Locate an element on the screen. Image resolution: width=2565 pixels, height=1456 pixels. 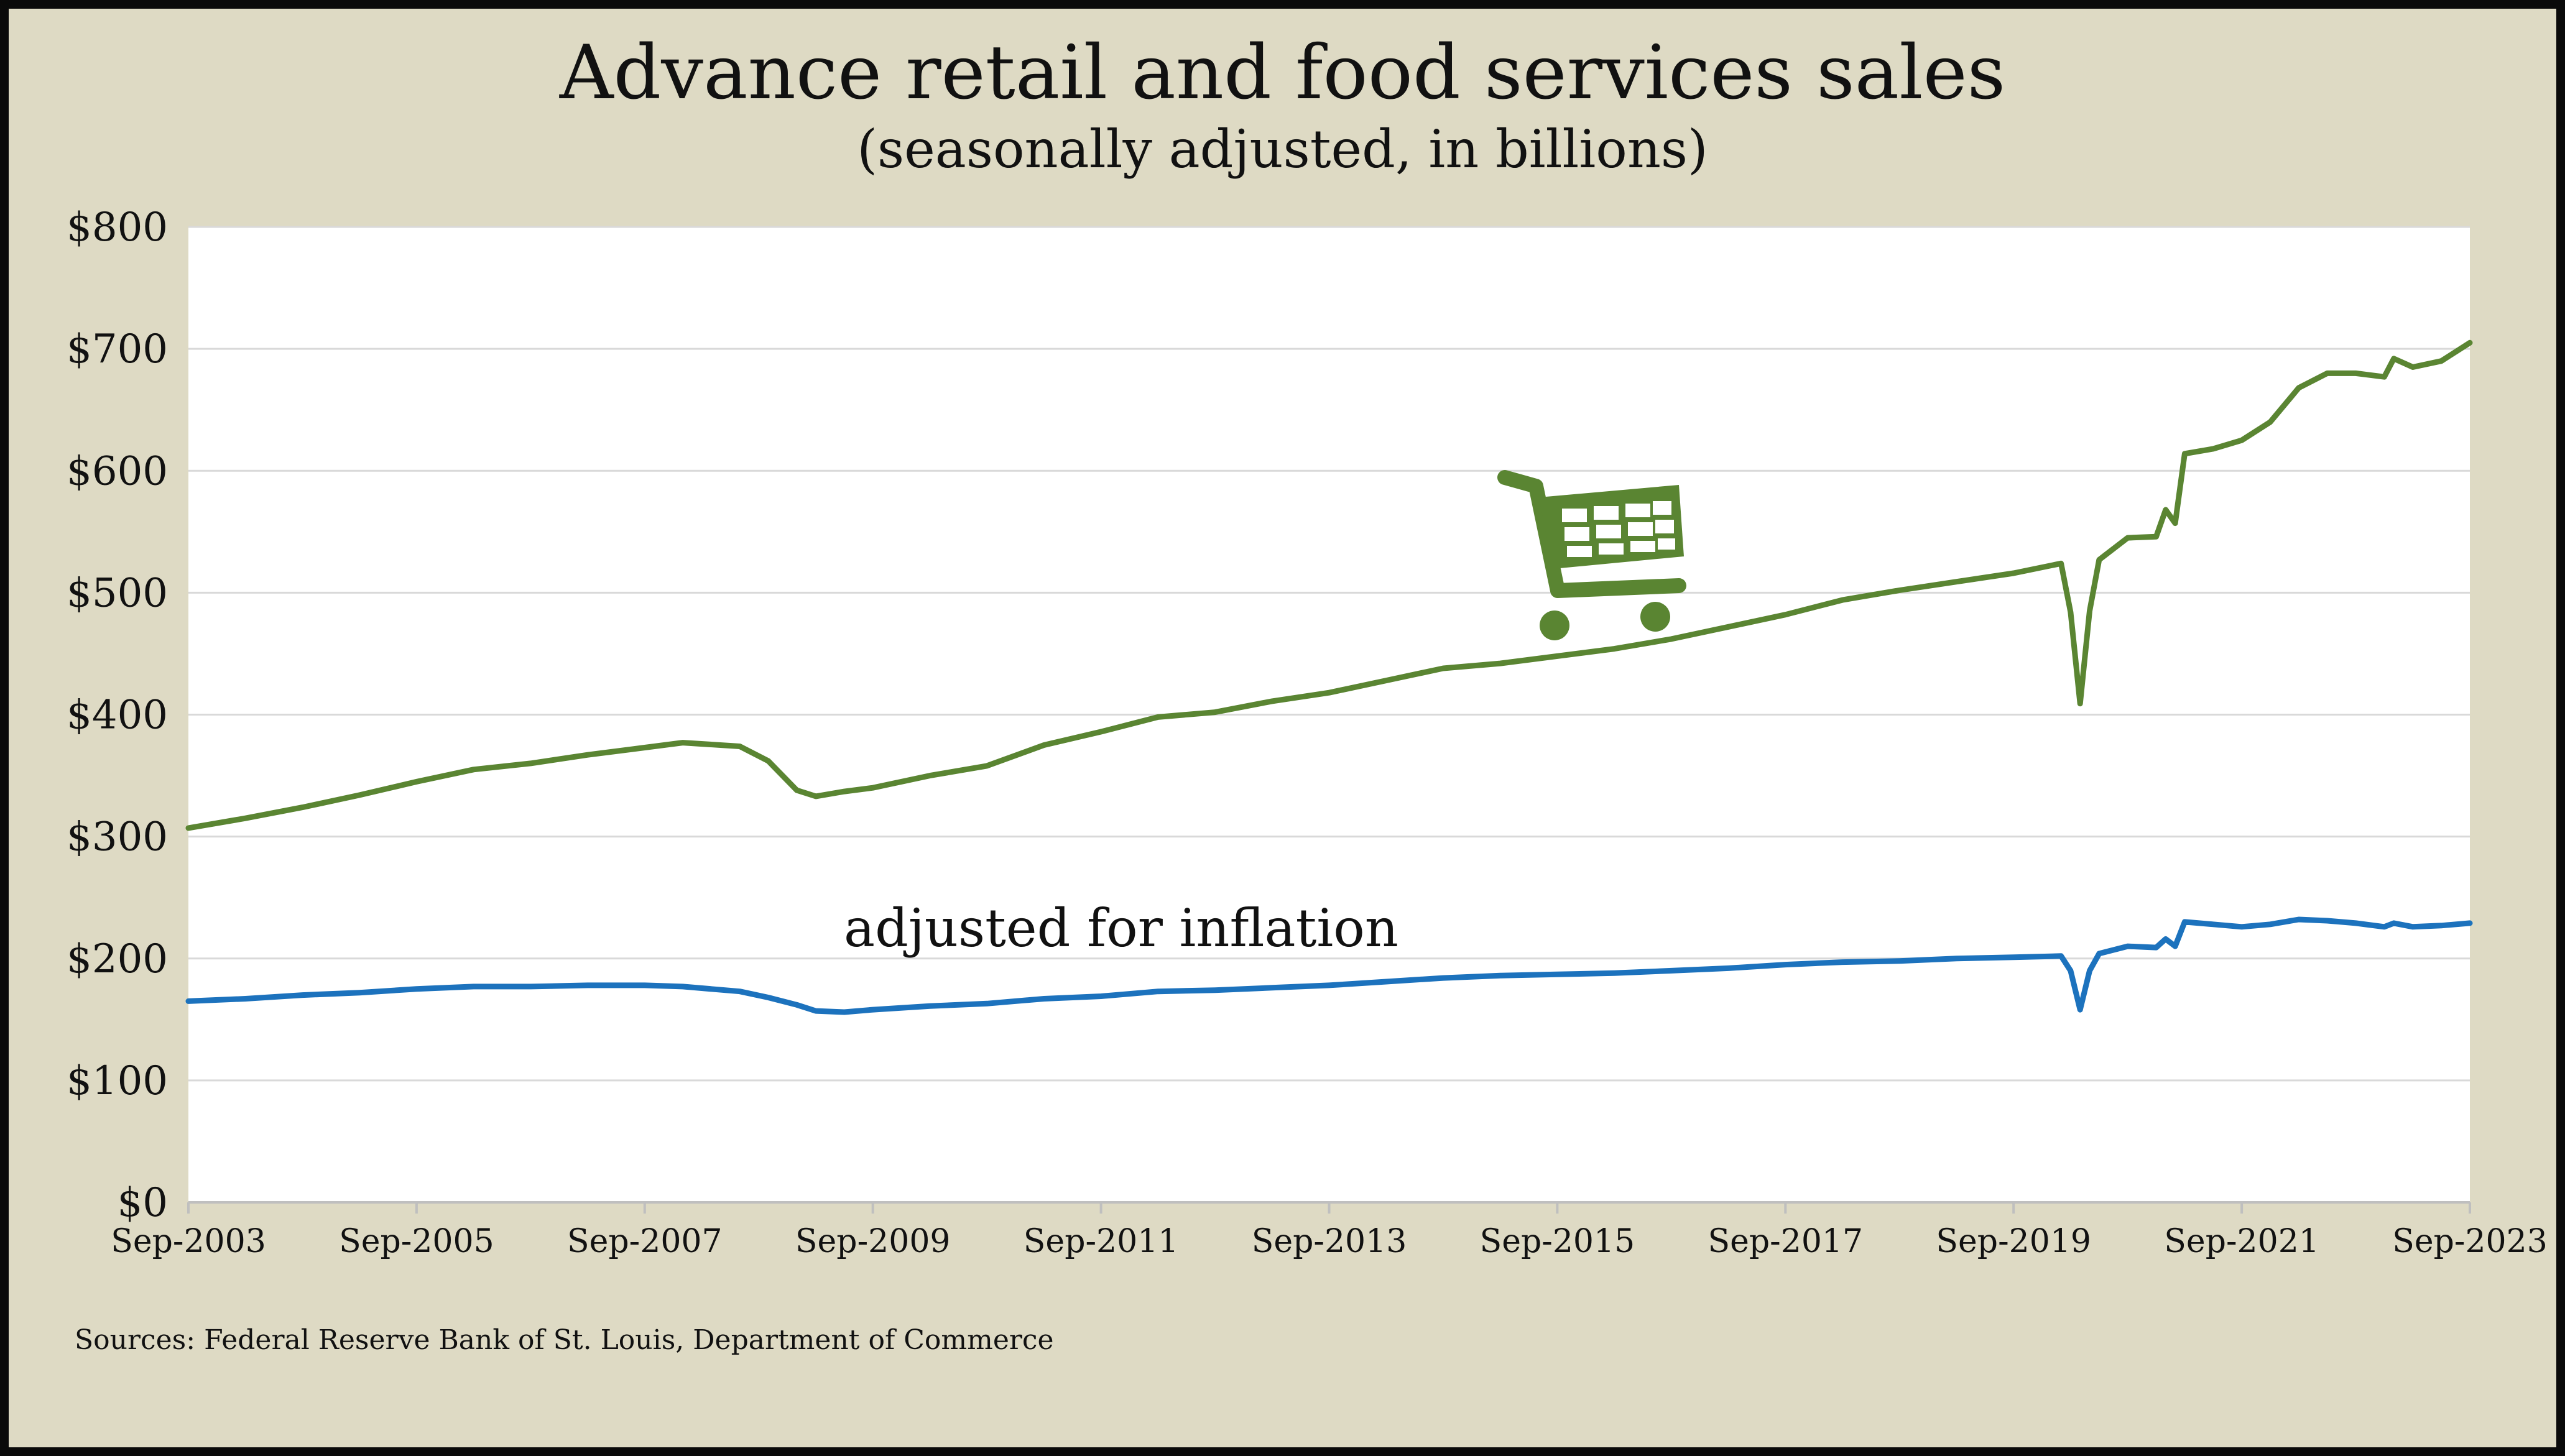
x-tick-label: Sep-2003 is located at coordinates (188, 1241).